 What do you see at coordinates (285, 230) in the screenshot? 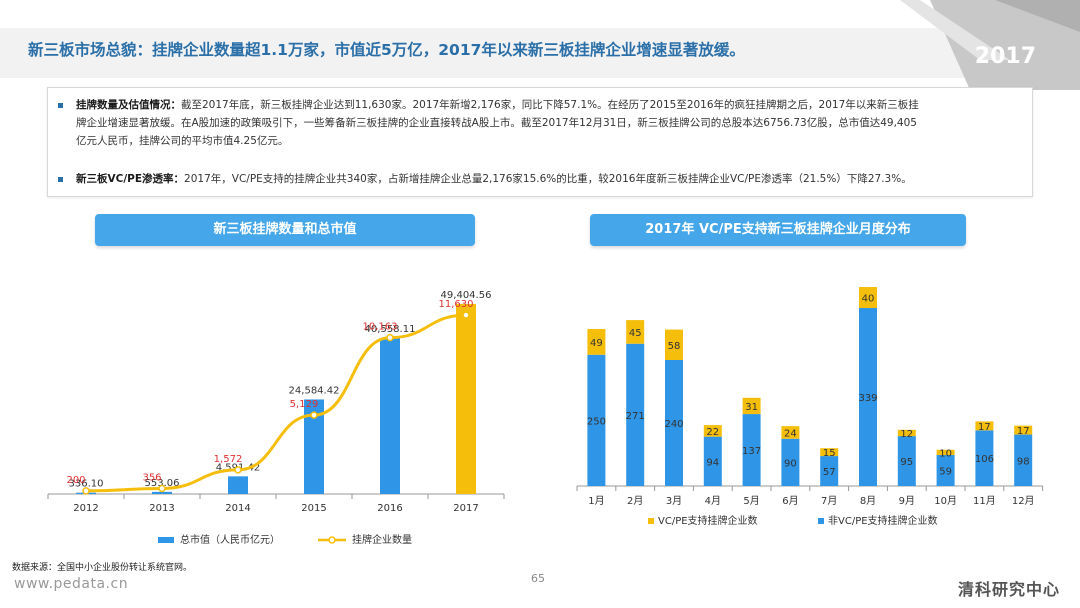
I see `left-panel-title: 新三板挂牌数量和总市值` at bounding box center [285, 230].